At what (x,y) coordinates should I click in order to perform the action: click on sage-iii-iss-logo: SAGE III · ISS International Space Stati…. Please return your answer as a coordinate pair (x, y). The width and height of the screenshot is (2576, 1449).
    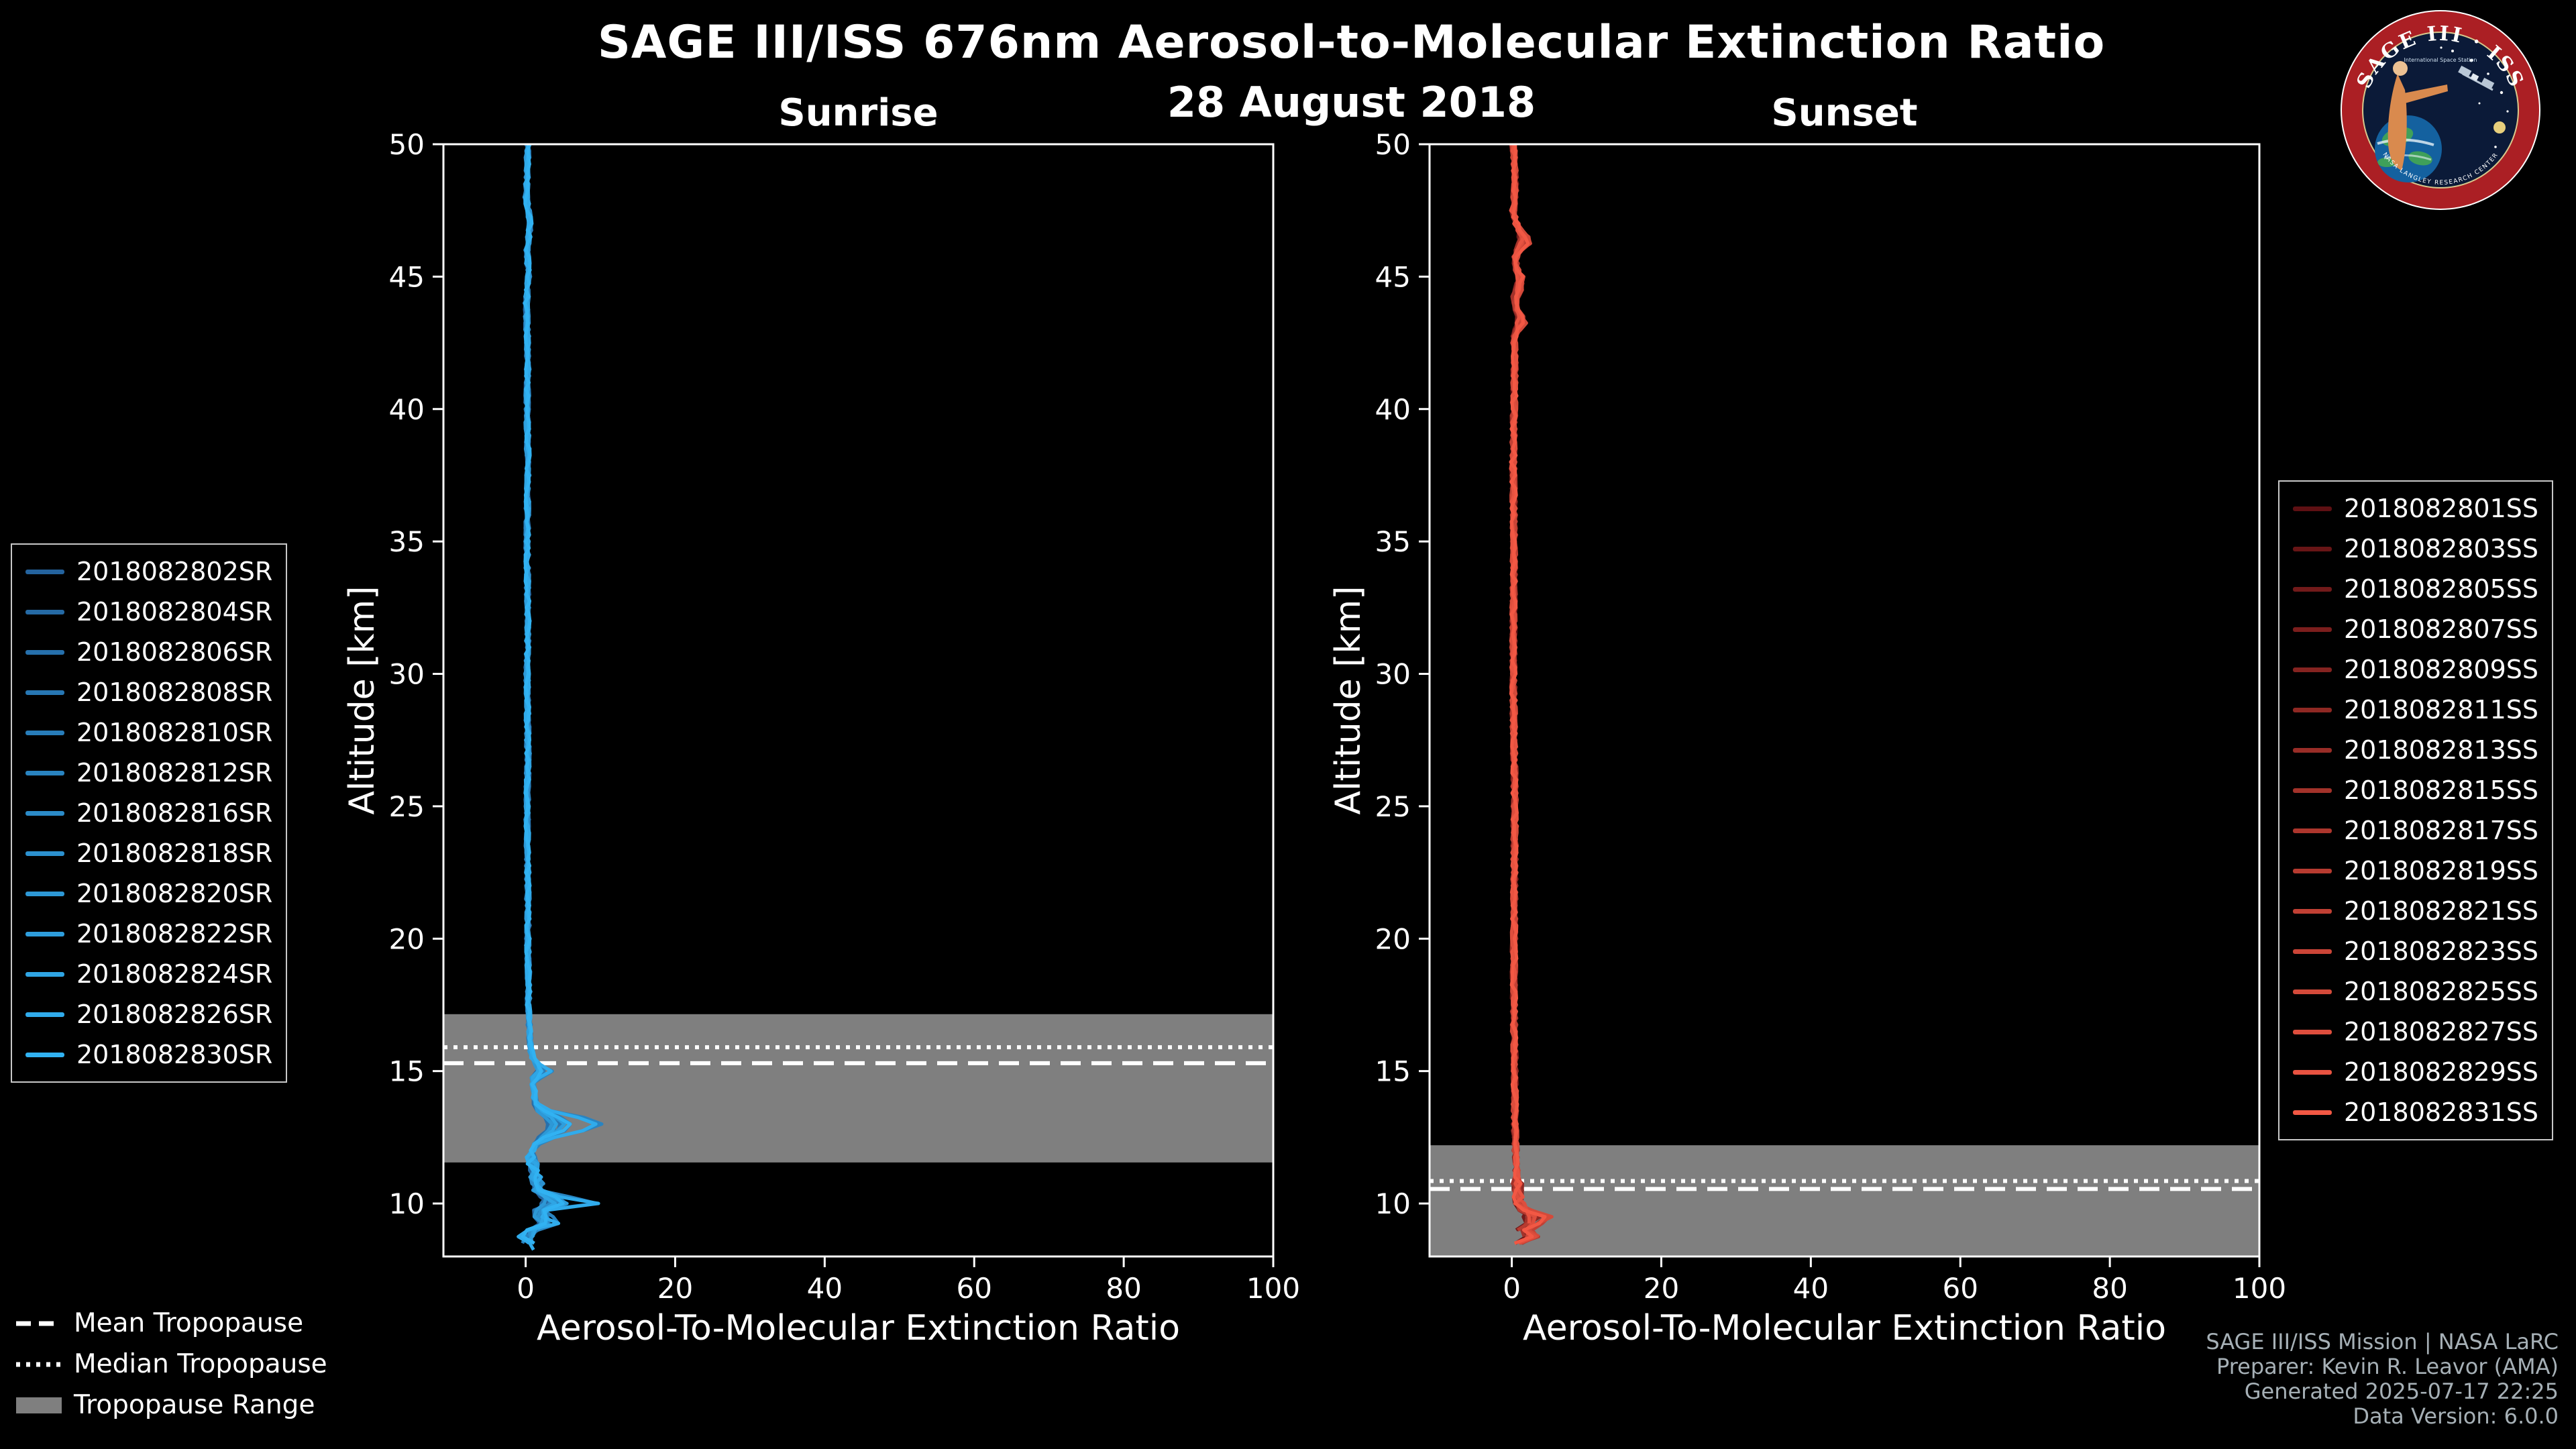
    Looking at the image, I should click on (2440, 110).